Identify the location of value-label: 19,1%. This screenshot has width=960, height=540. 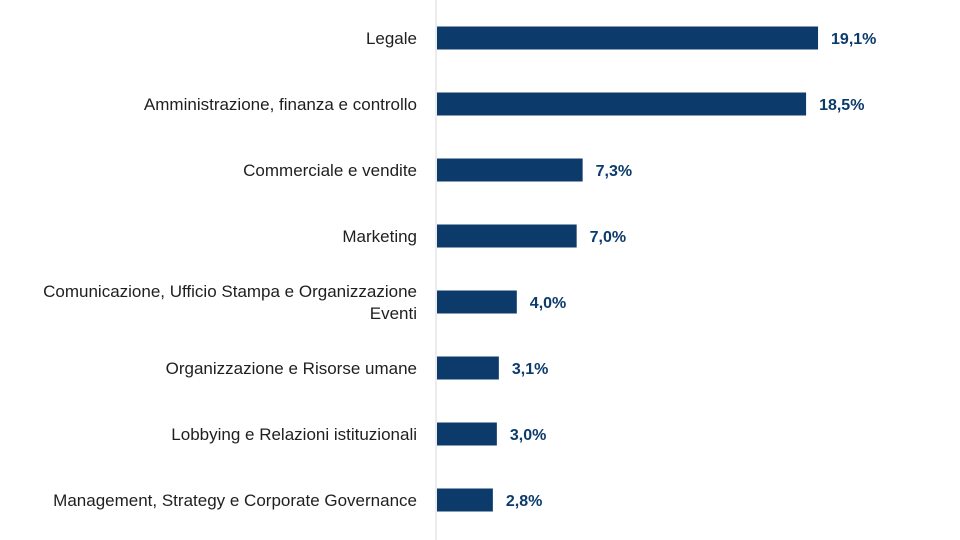
(853, 39).